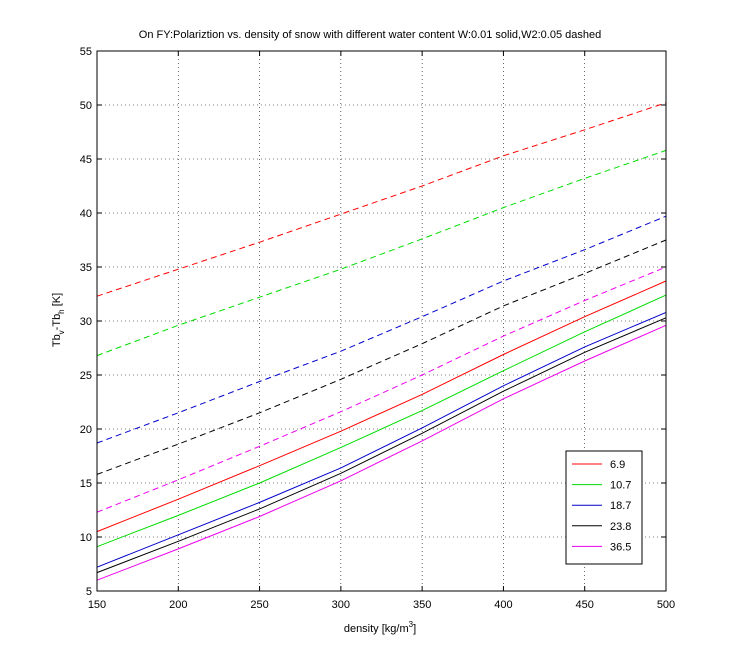 The image size is (735, 663). I want to click on x-tick-label: 500, so click(666, 605).